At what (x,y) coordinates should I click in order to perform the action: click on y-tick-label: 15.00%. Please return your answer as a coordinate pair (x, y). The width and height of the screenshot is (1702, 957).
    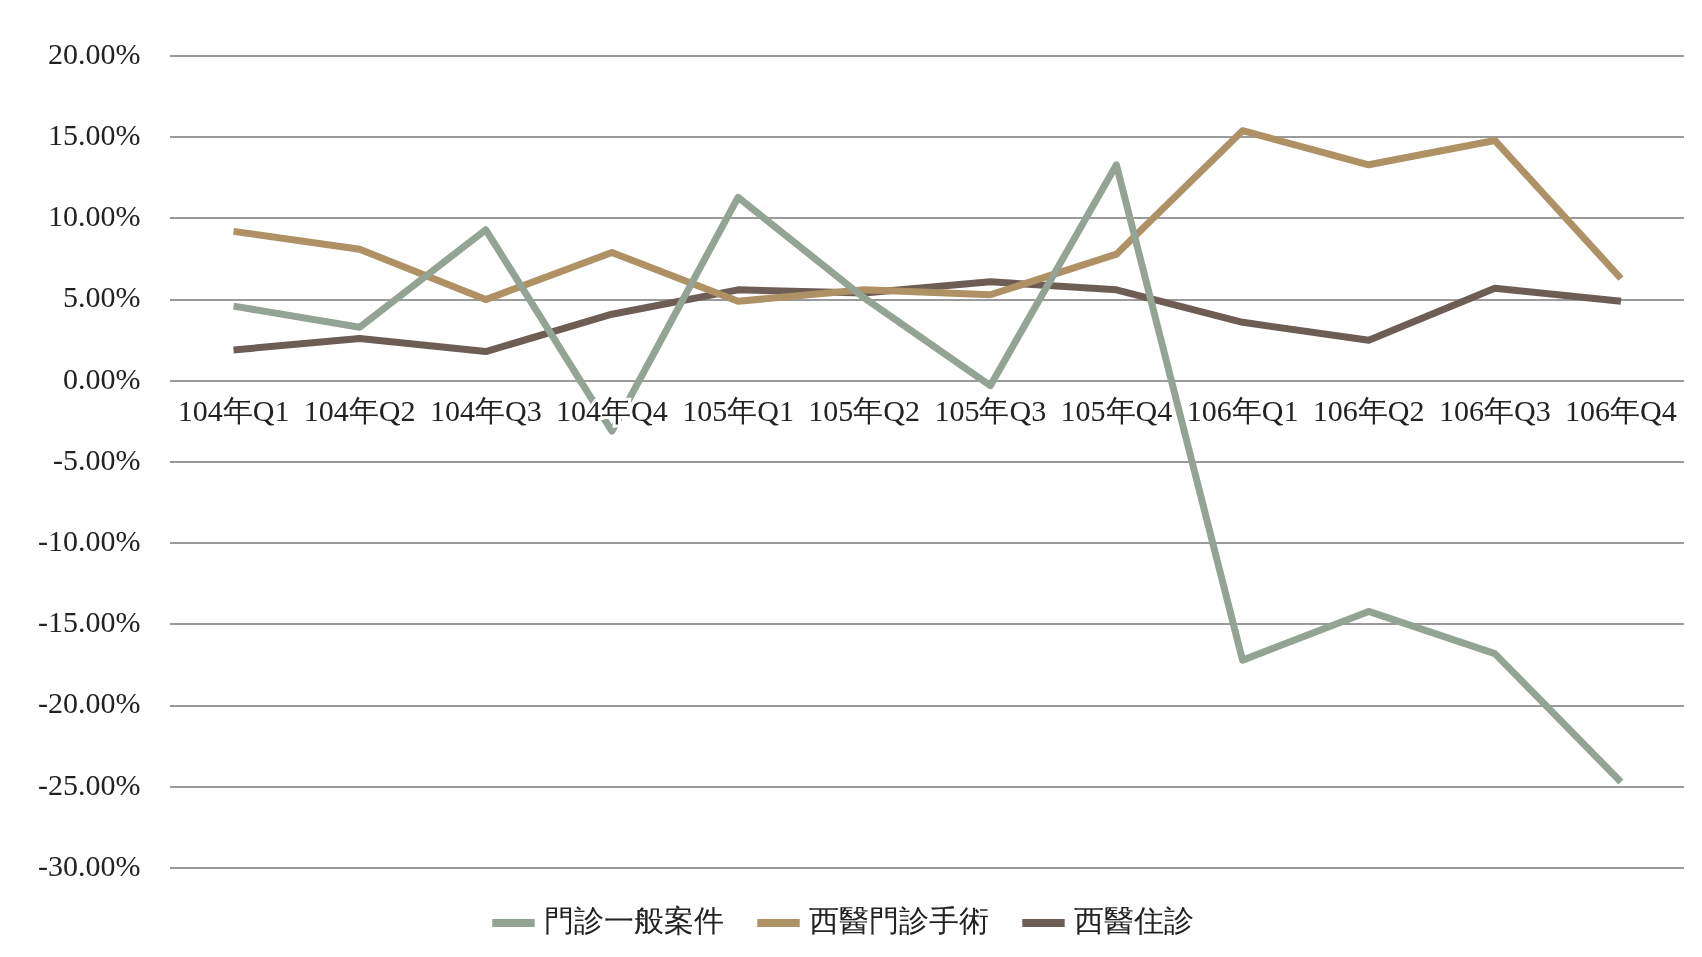
    Looking at the image, I should click on (94, 135).